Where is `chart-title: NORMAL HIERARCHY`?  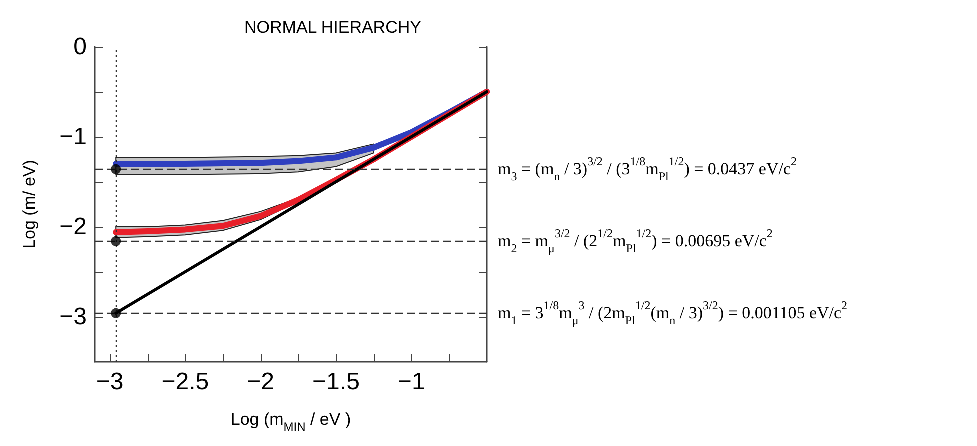 chart-title: NORMAL HIERARCHY is located at coordinates (333, 27).